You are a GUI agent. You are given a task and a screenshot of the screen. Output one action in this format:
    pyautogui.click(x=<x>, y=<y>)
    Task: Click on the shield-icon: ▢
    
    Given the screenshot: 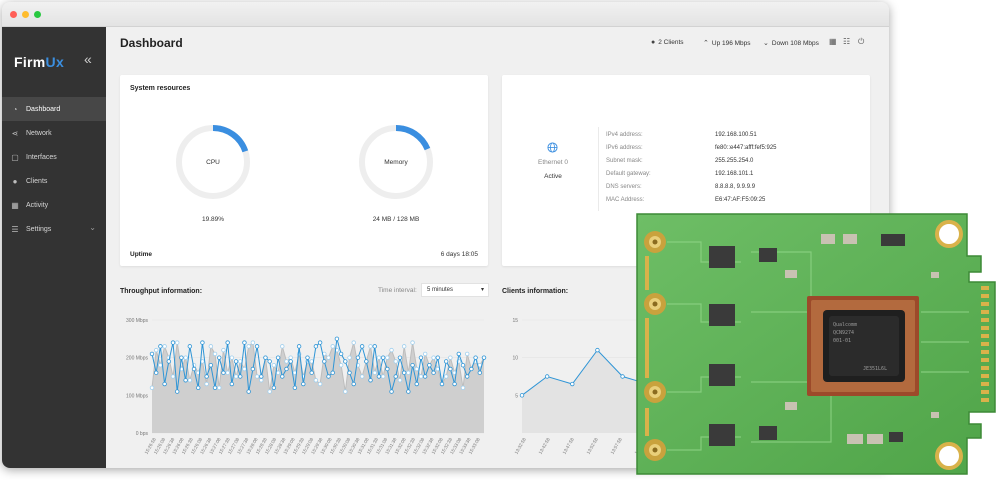 What is the action you would take?
    pyautogui.click(x=15, y=157)
    